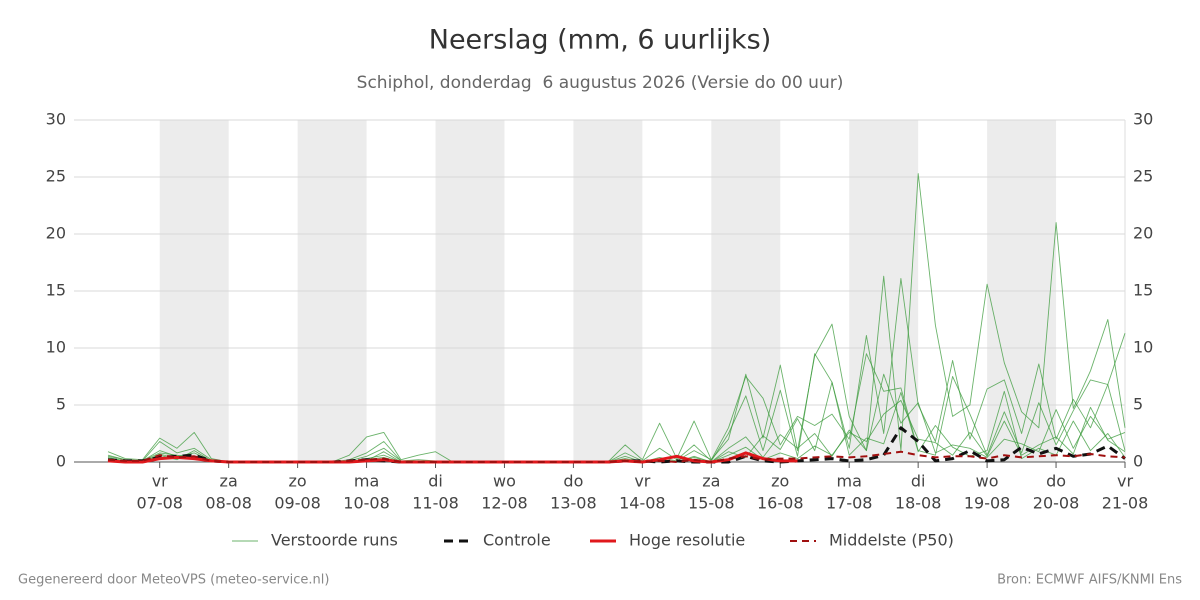 This screenshot has height=600, width=1200. Describe the element at coordinates (56, 347) in the screenshot. I see `y-tick-label: 10` at that location.